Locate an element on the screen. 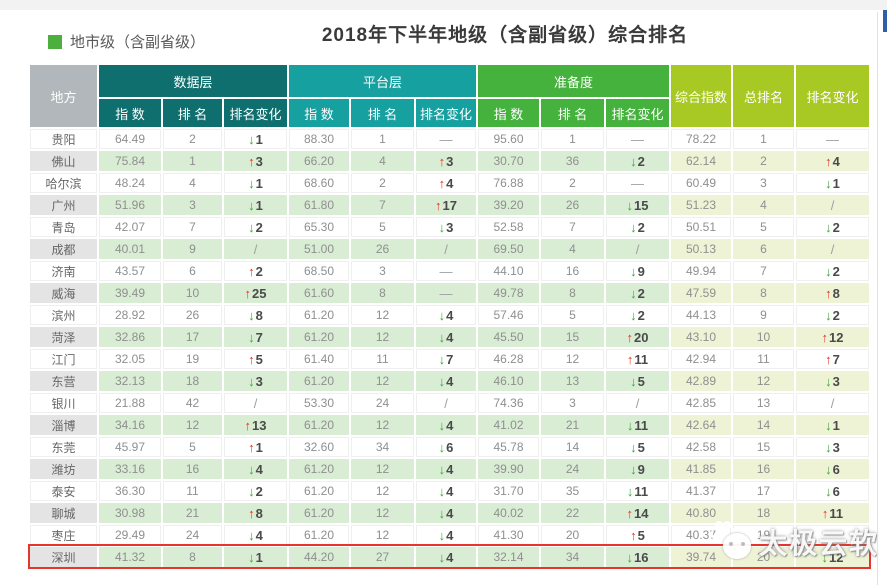 This screenshot has height=585, width=887. place-cell: 江门 is located at coordinates (63, 359).